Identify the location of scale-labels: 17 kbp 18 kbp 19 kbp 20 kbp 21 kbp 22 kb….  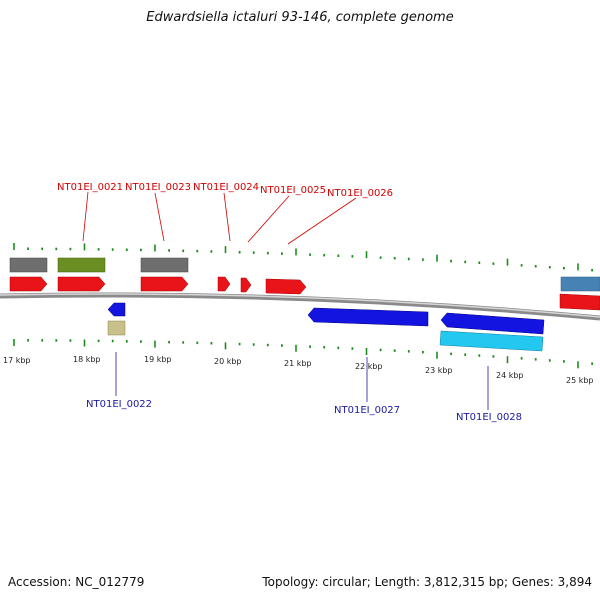
(298, 370).